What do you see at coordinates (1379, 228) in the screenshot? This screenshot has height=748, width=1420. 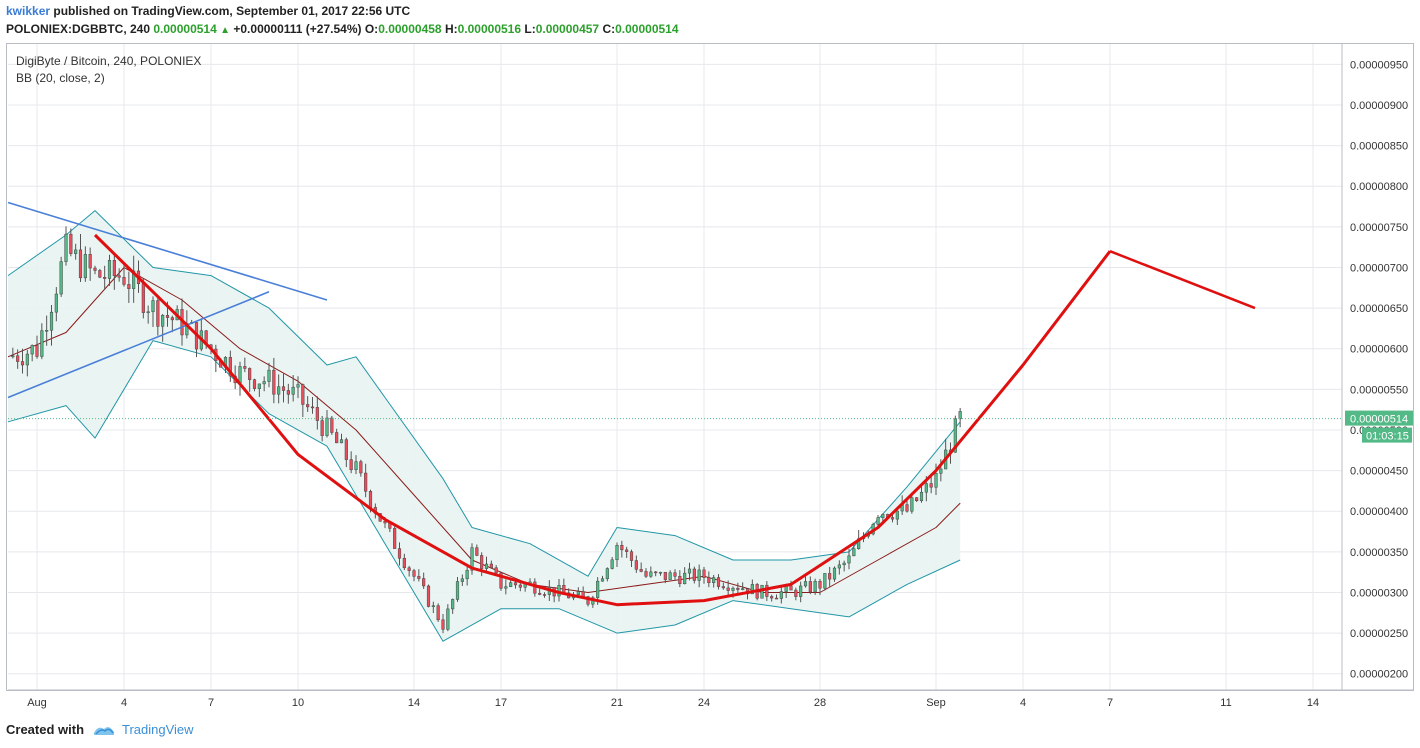 I see `y-tick-label: 0.00000750` at bounding box center [1379, 228].